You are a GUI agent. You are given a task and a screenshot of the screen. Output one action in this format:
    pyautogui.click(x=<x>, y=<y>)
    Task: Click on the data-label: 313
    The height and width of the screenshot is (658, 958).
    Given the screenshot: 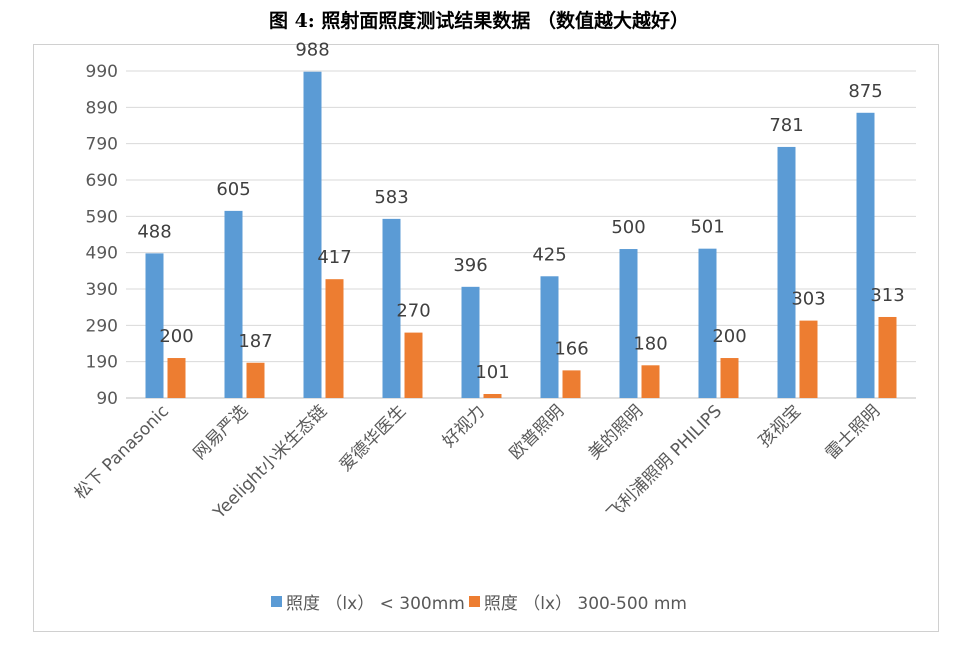 What is the action you would take?
    pyautogui.click(x=887, y=295)
    